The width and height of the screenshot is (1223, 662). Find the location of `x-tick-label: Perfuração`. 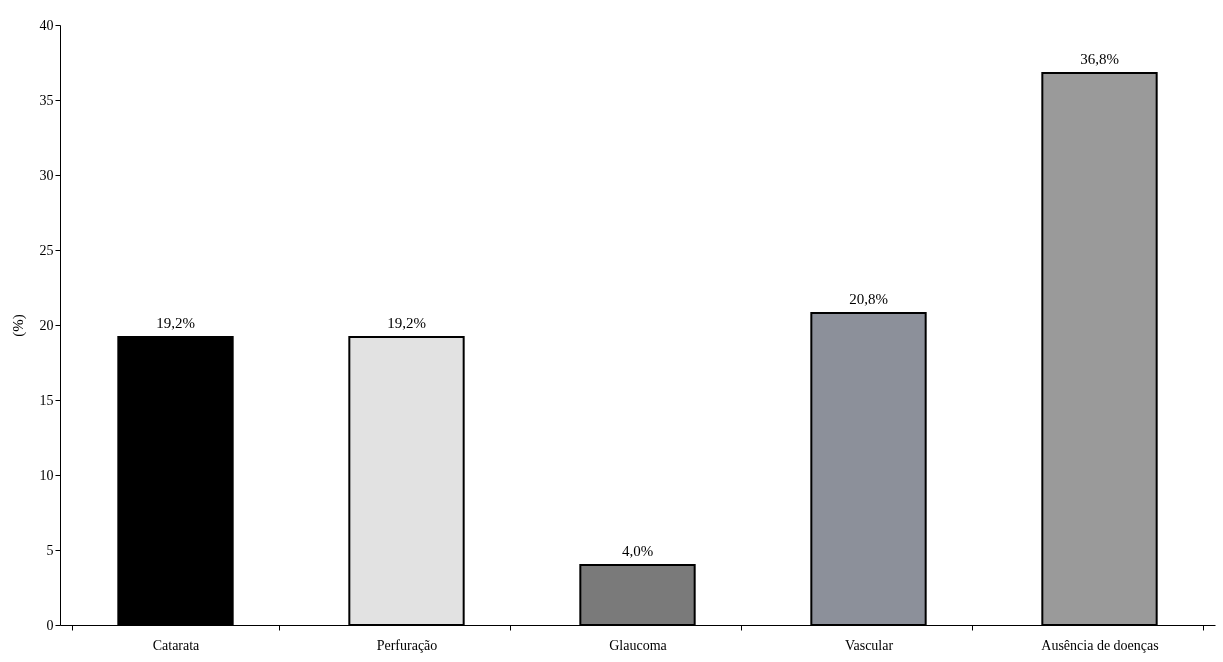

x-tick-label: Perfuração is located at coordinates (407, 645).